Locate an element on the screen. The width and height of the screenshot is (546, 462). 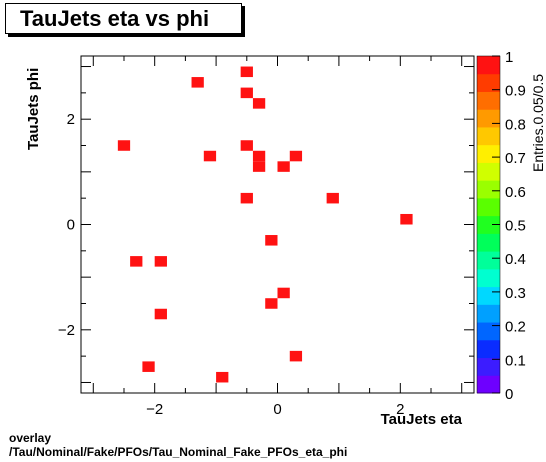
z-tick-label: 1 is located at coordinates (509, 57).